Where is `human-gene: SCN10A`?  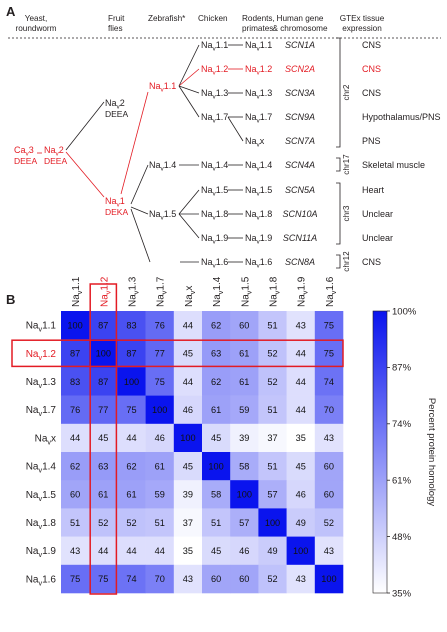
human-gene: SCN10A is located at coordinates (299, 214).